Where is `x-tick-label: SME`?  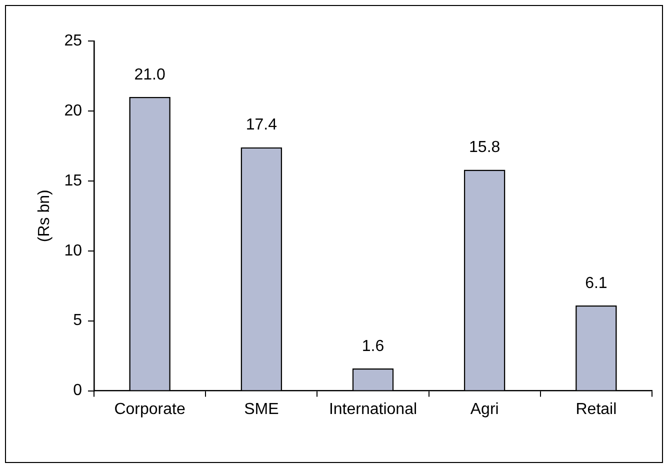 x-tick-label: SME is located at coordinates (261, 409).